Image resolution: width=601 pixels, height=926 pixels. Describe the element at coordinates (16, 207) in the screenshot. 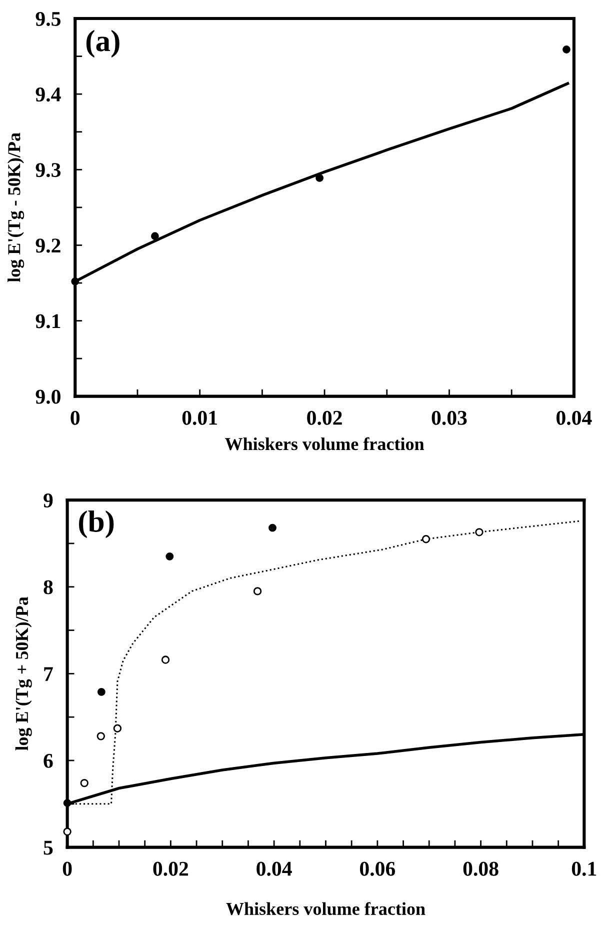

I see `y-axis-title: log E'(Tg - 50K)/Pa` at that location.